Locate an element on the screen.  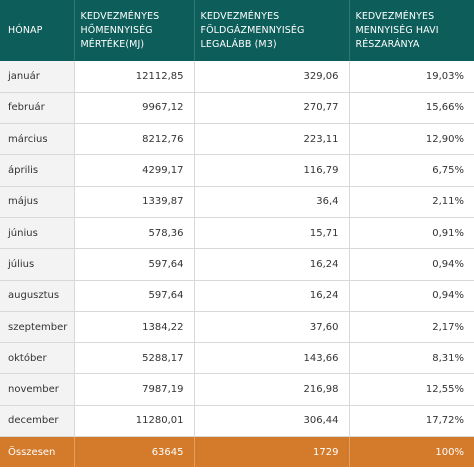
table-row: február 9967,12 270,77 15,66% is located at coordinates (237, 108).